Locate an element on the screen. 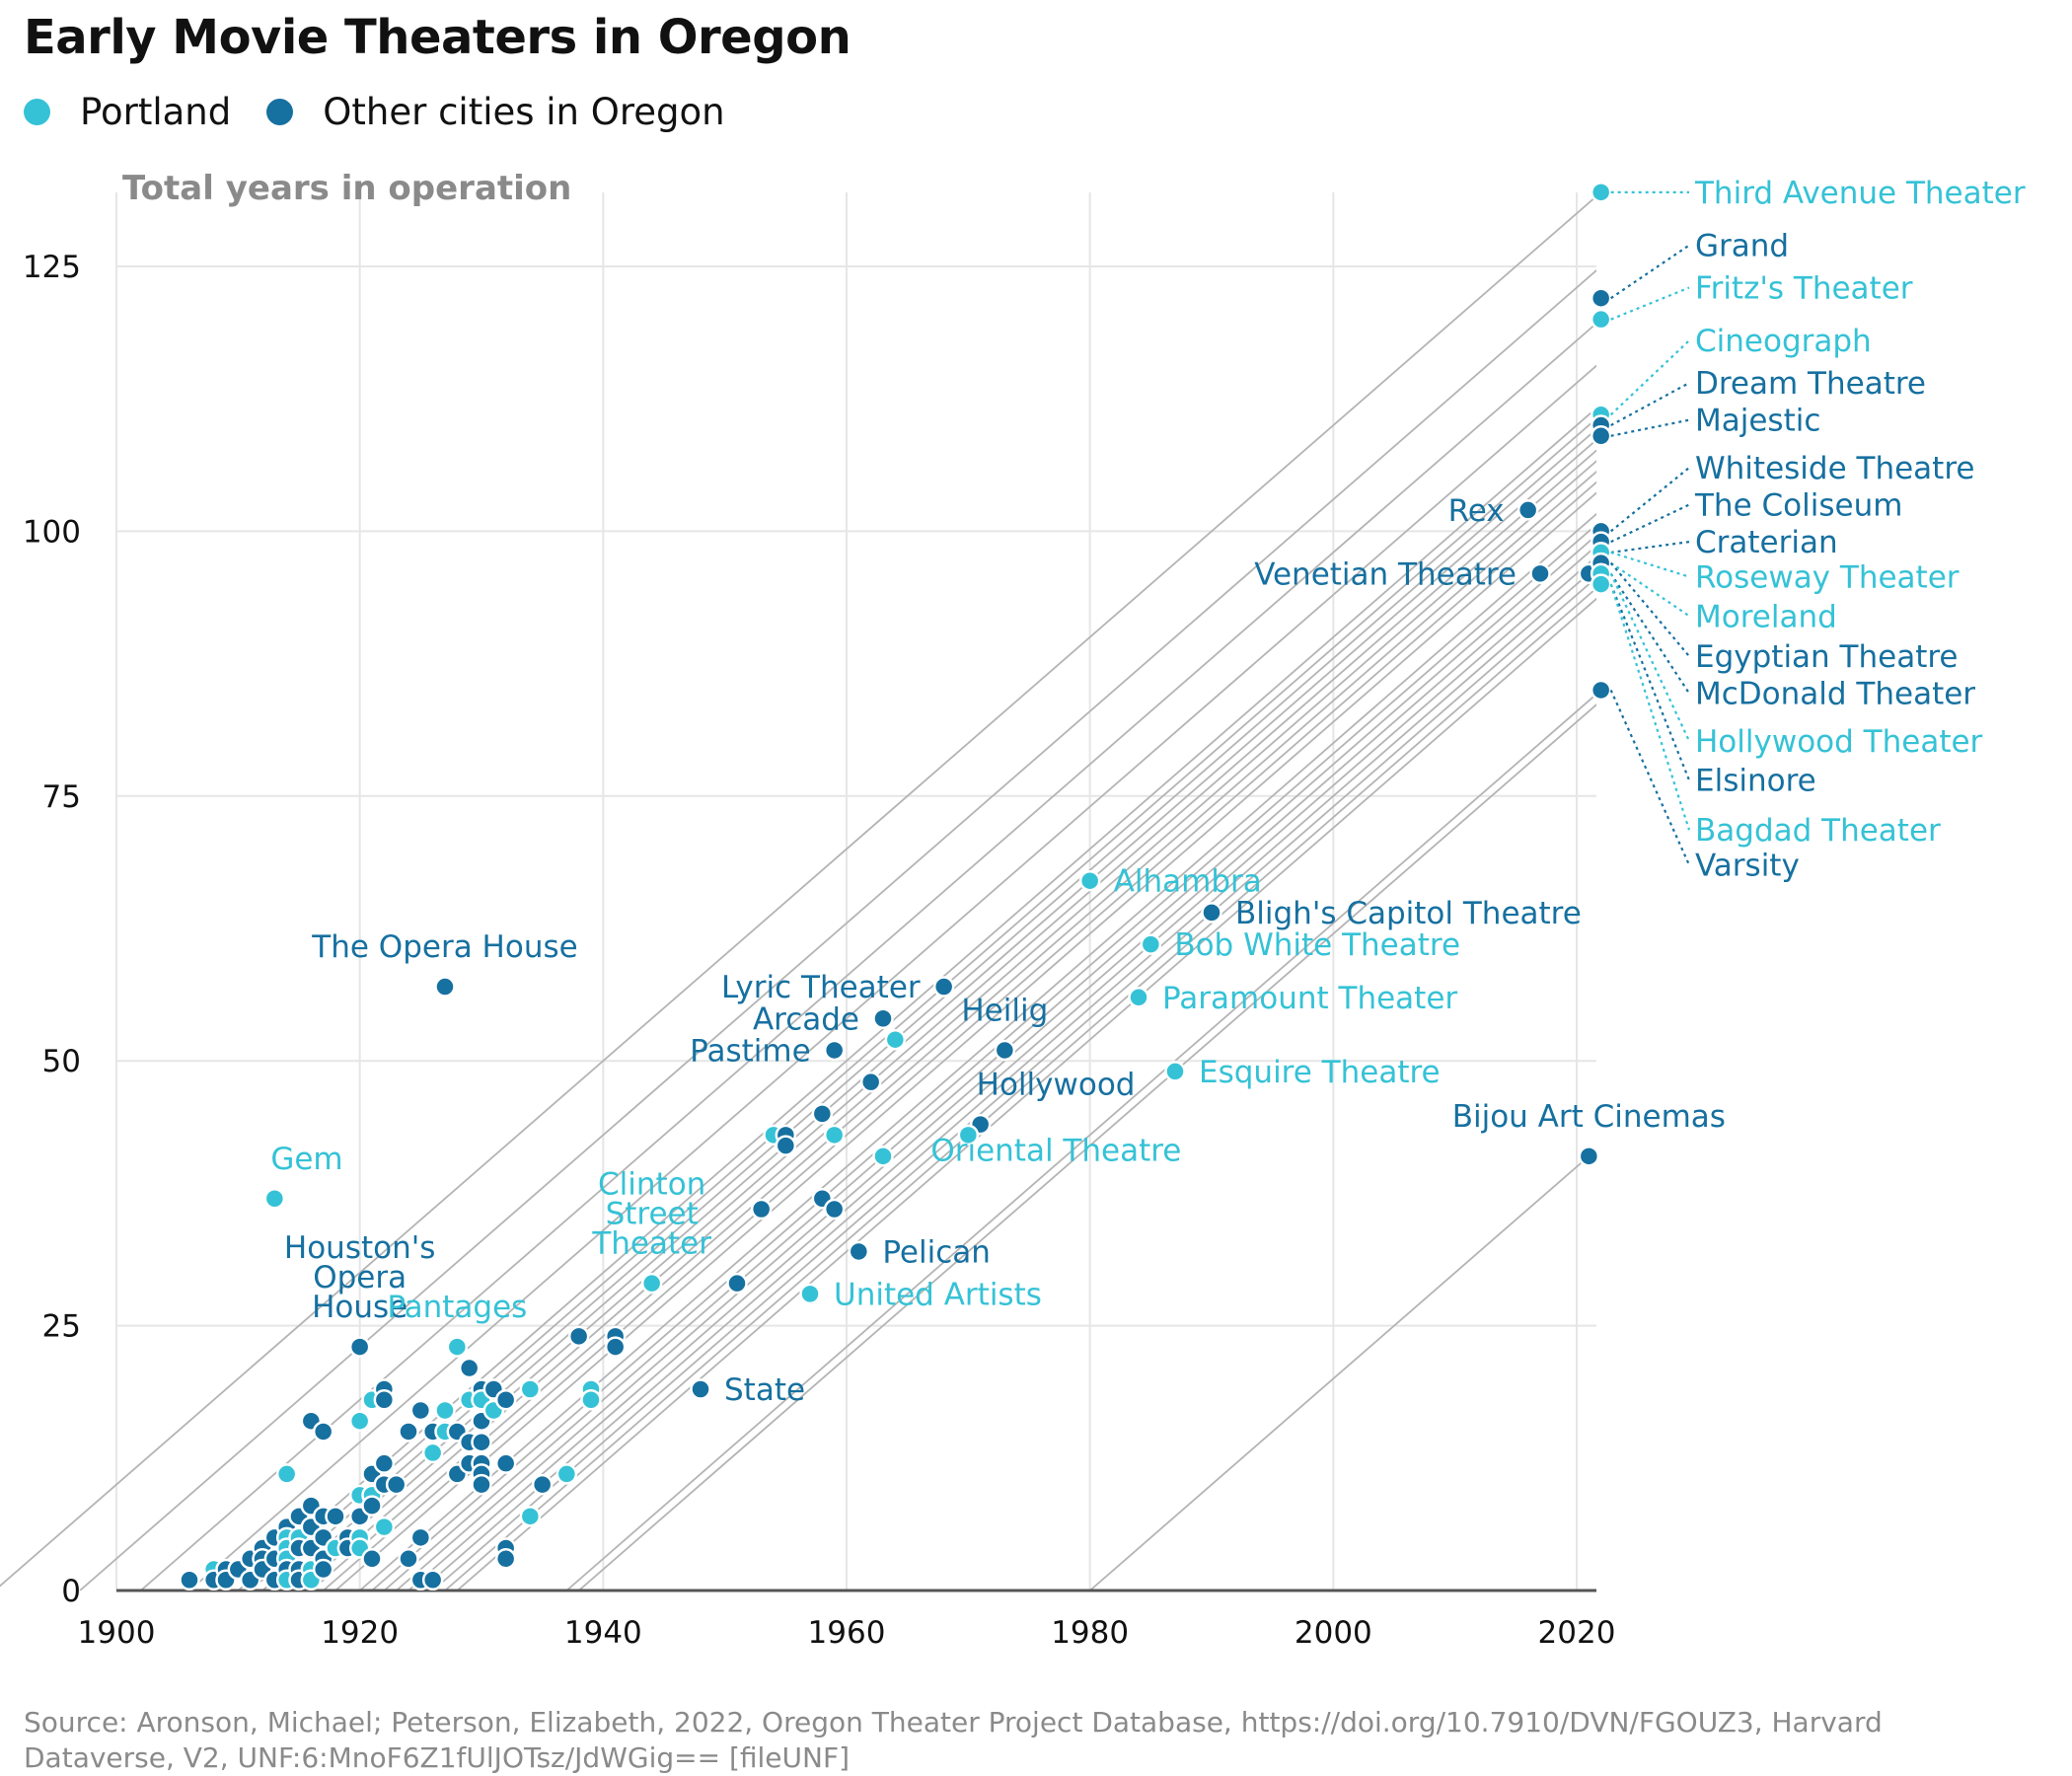  legend-item-portland: Portland is located at coordinates (128, 112).